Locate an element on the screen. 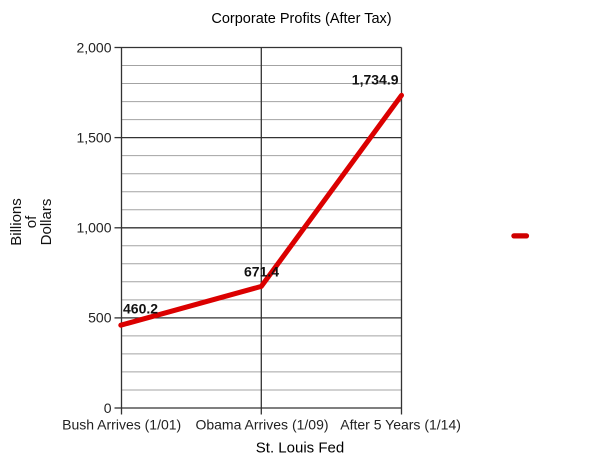 This screenshot has height=463, width=600. svg-text: Dollars is located at coordinates (46, 222).